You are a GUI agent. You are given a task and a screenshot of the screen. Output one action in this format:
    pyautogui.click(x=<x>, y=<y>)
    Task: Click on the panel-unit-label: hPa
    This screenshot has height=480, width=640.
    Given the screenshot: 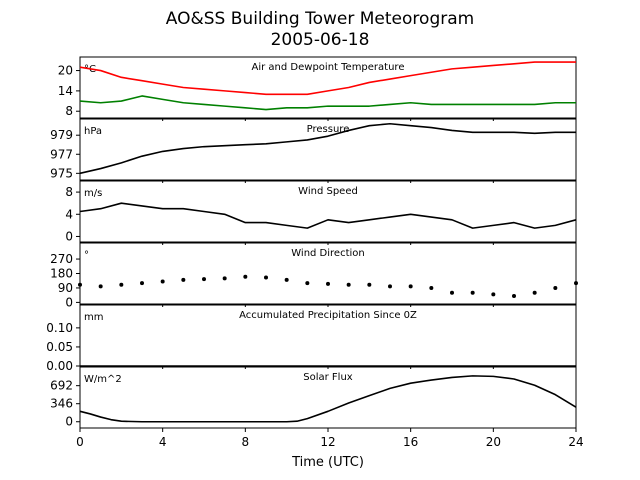 What is the action you would take?
    pyautogui.click(x=93, y=131)
    